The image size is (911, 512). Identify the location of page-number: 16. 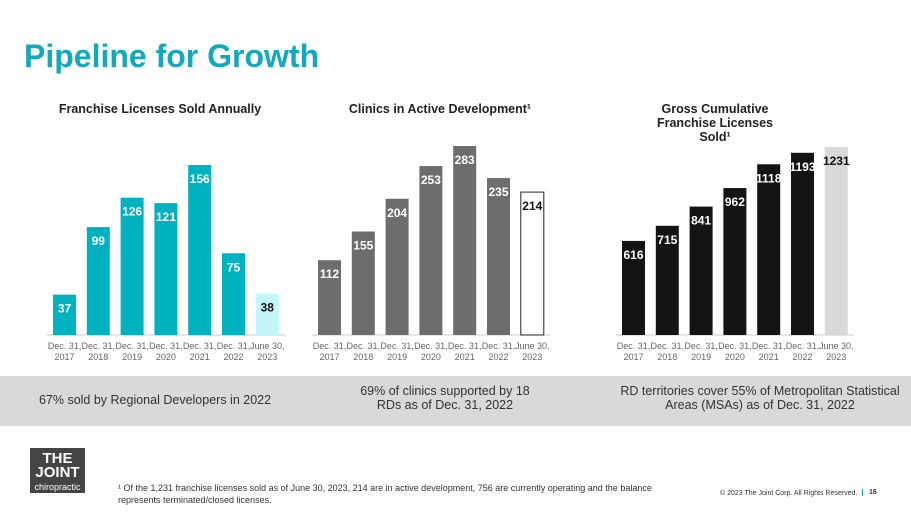
(869, 492).